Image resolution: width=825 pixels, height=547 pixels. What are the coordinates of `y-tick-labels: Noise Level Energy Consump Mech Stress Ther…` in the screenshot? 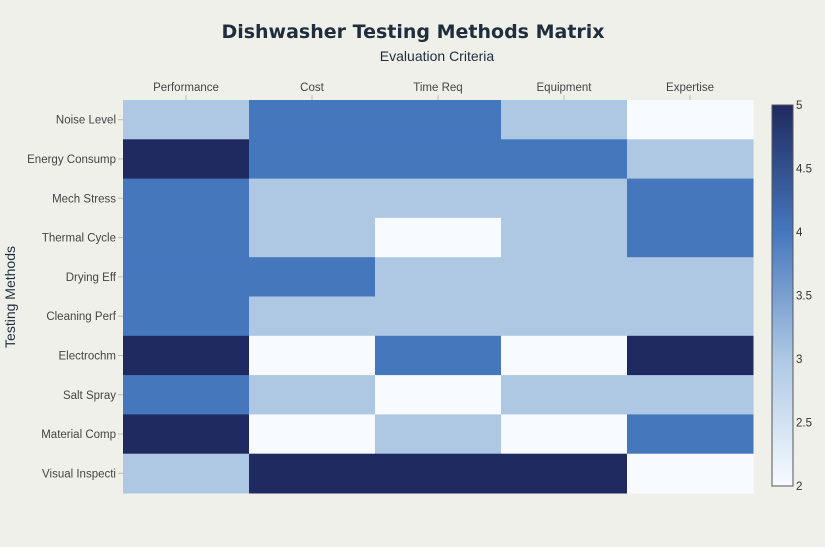 It's located at (75, 297).